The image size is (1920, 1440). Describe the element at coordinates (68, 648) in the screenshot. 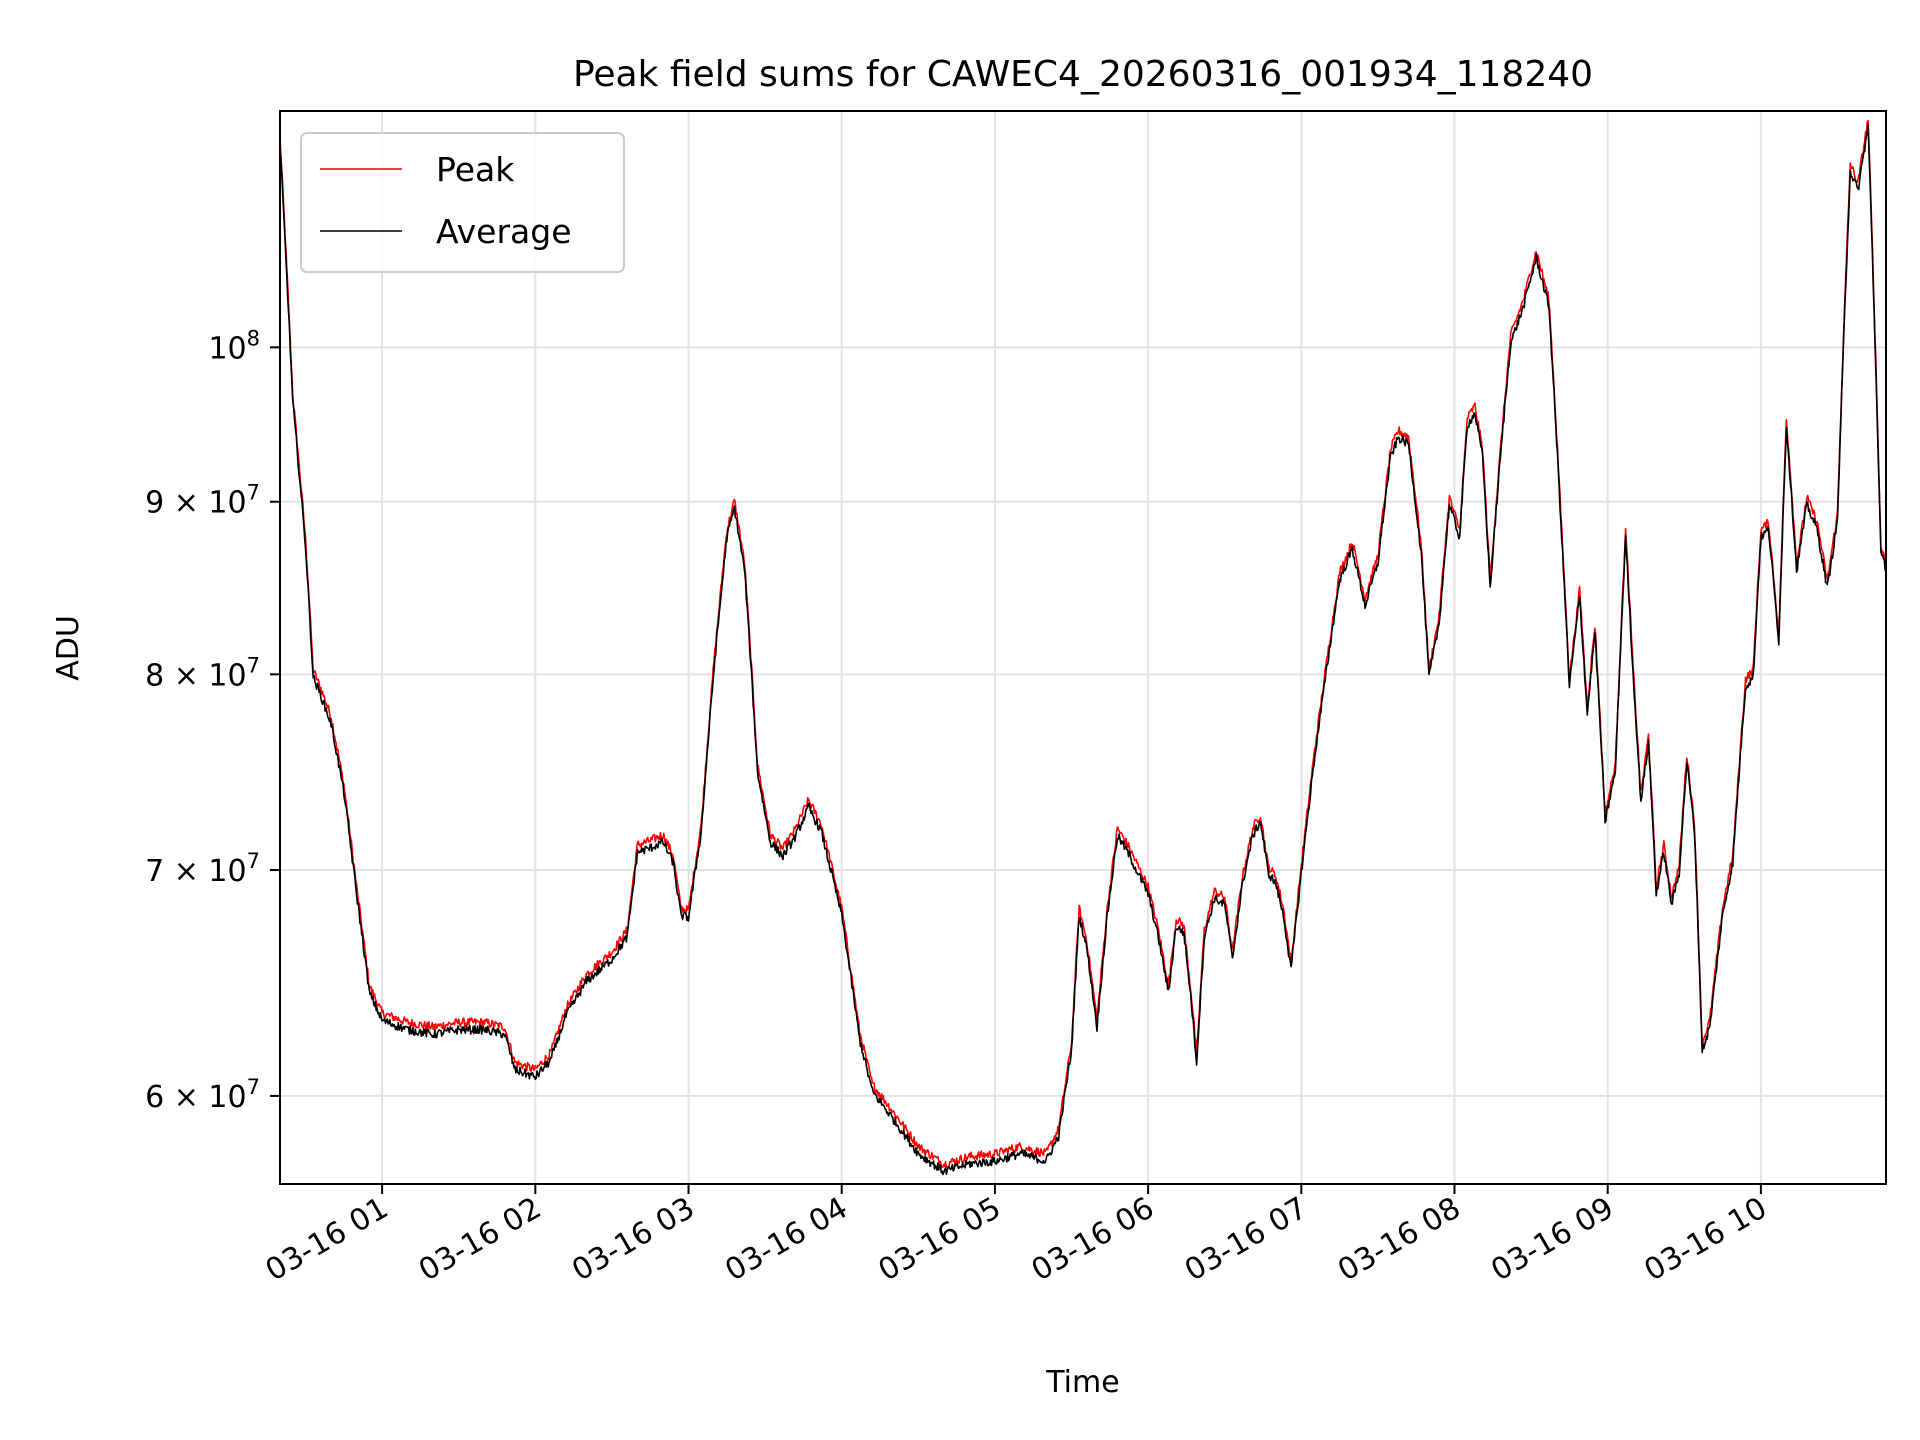

I see `y-axis-label: ADU` at that location.